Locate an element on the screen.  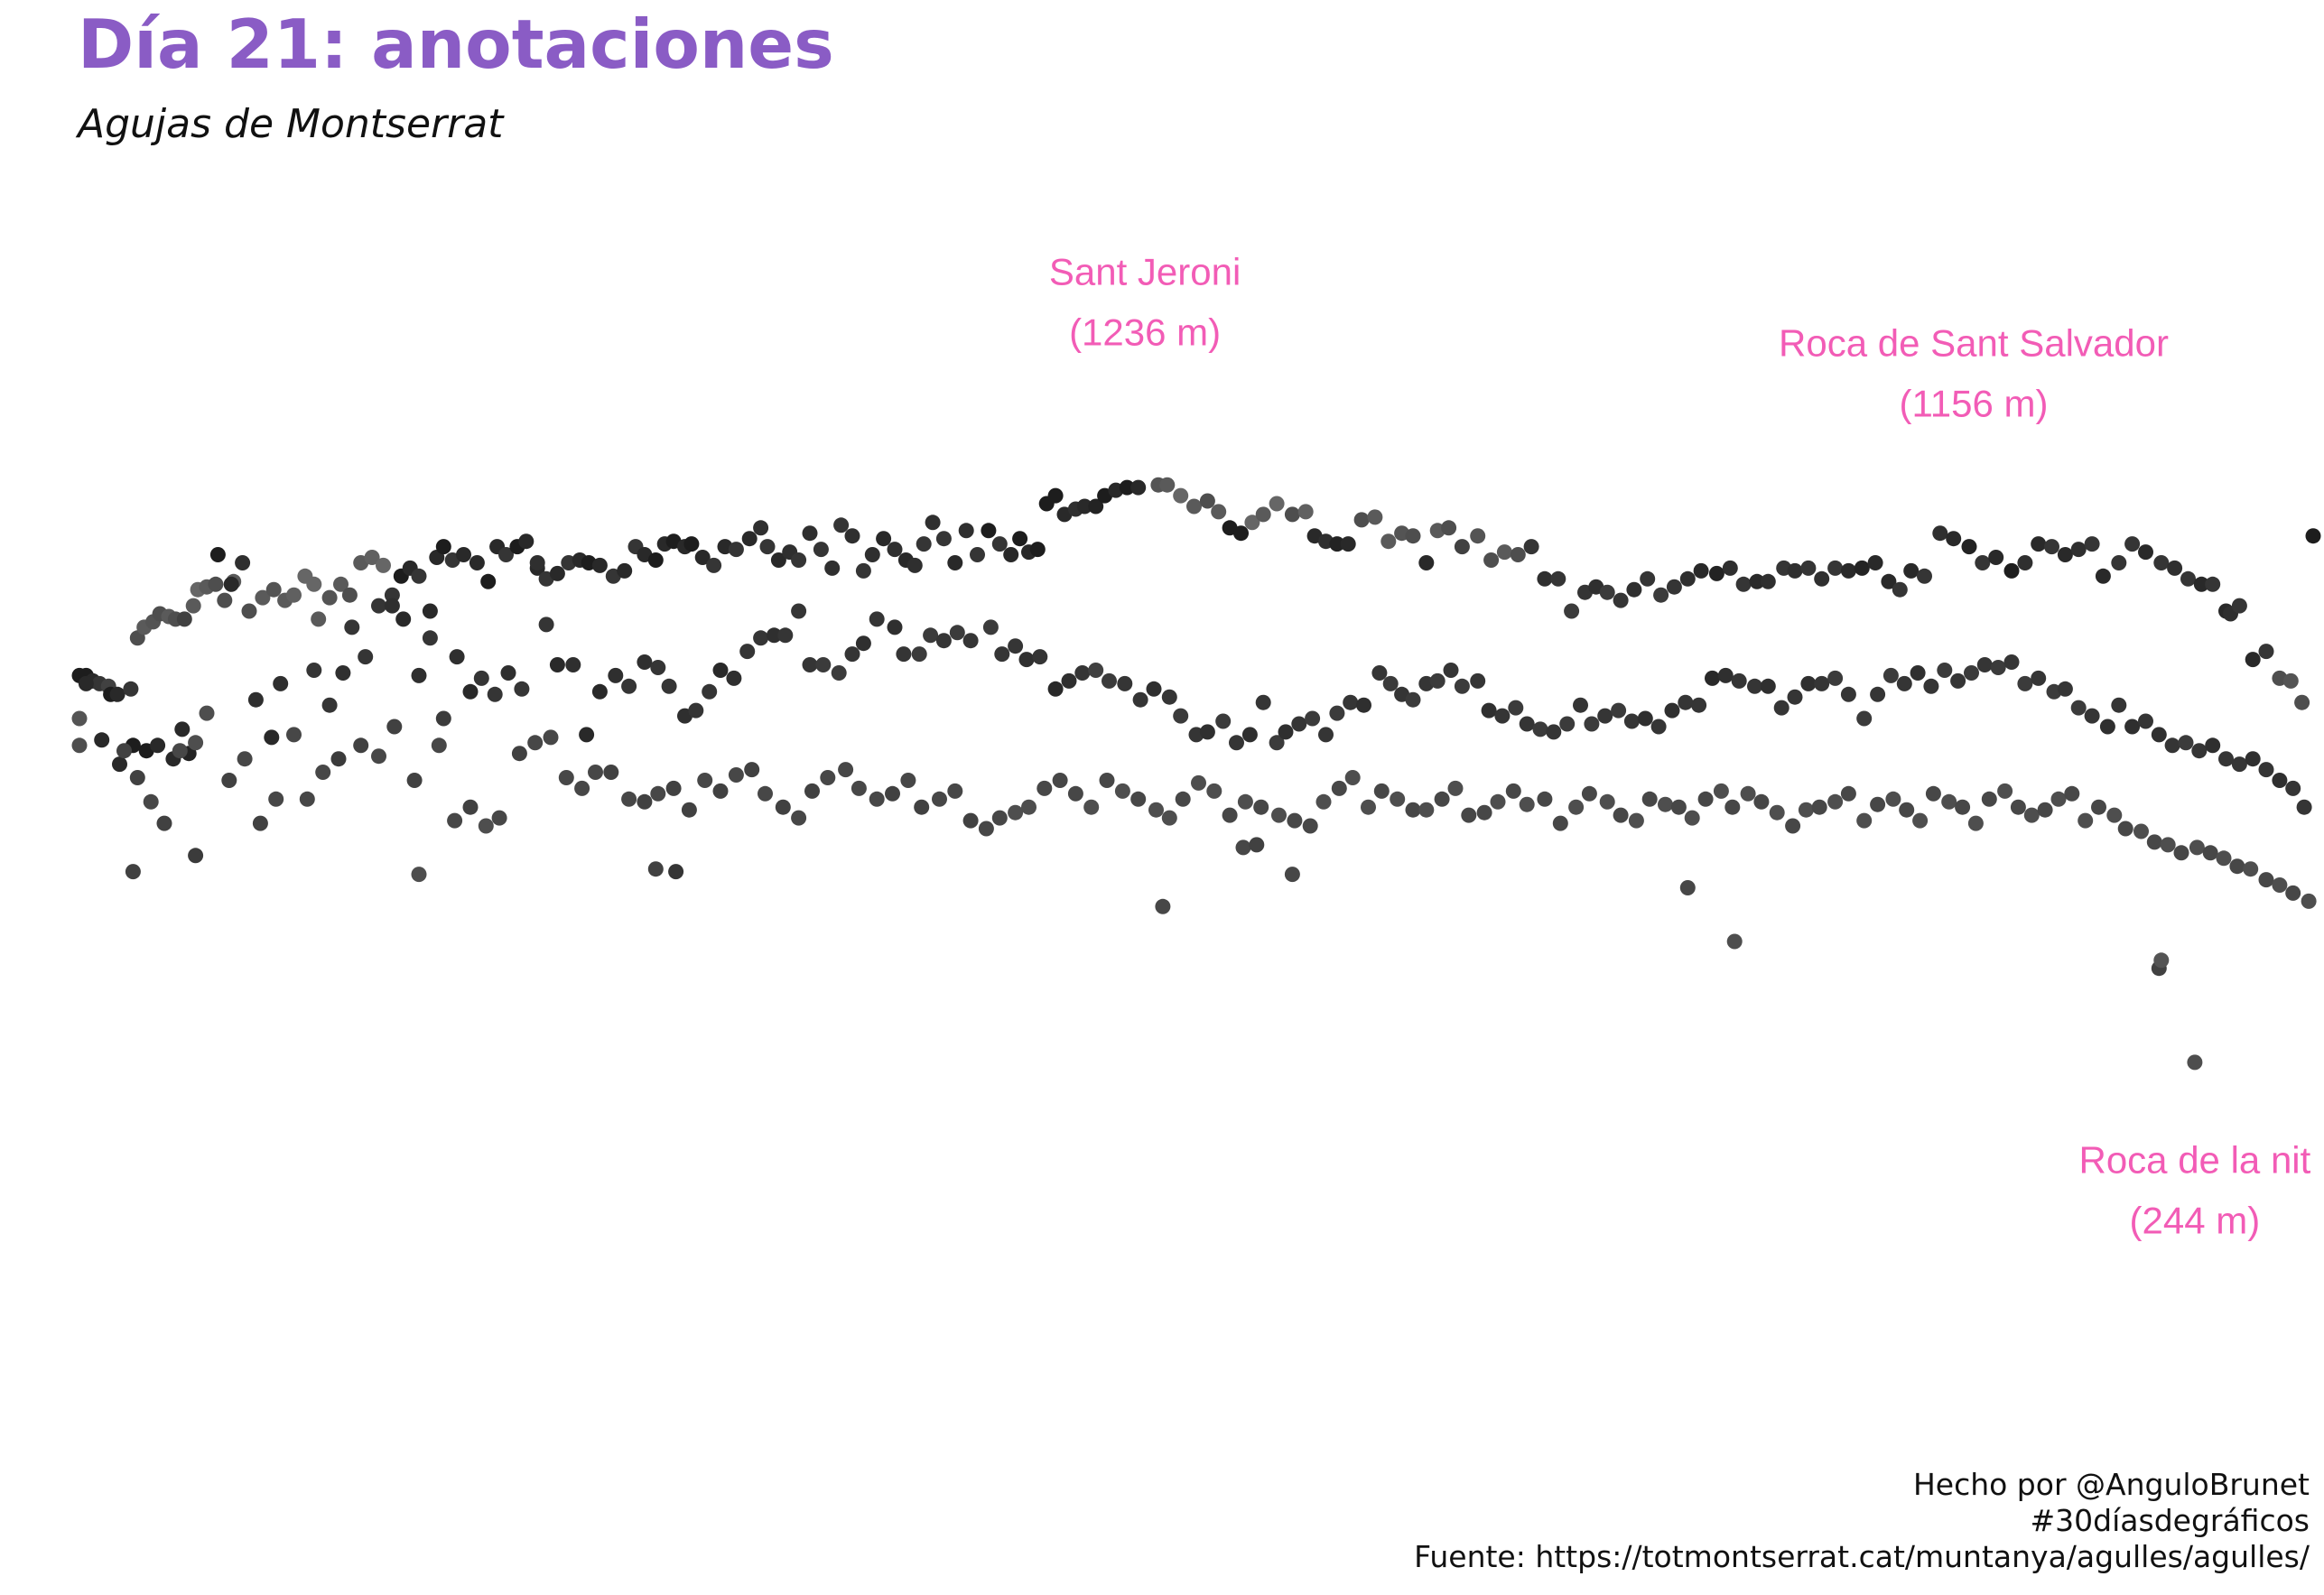
caption-author: Hecho por @AnguloBrunet is located at coordinates (2111, 1484).